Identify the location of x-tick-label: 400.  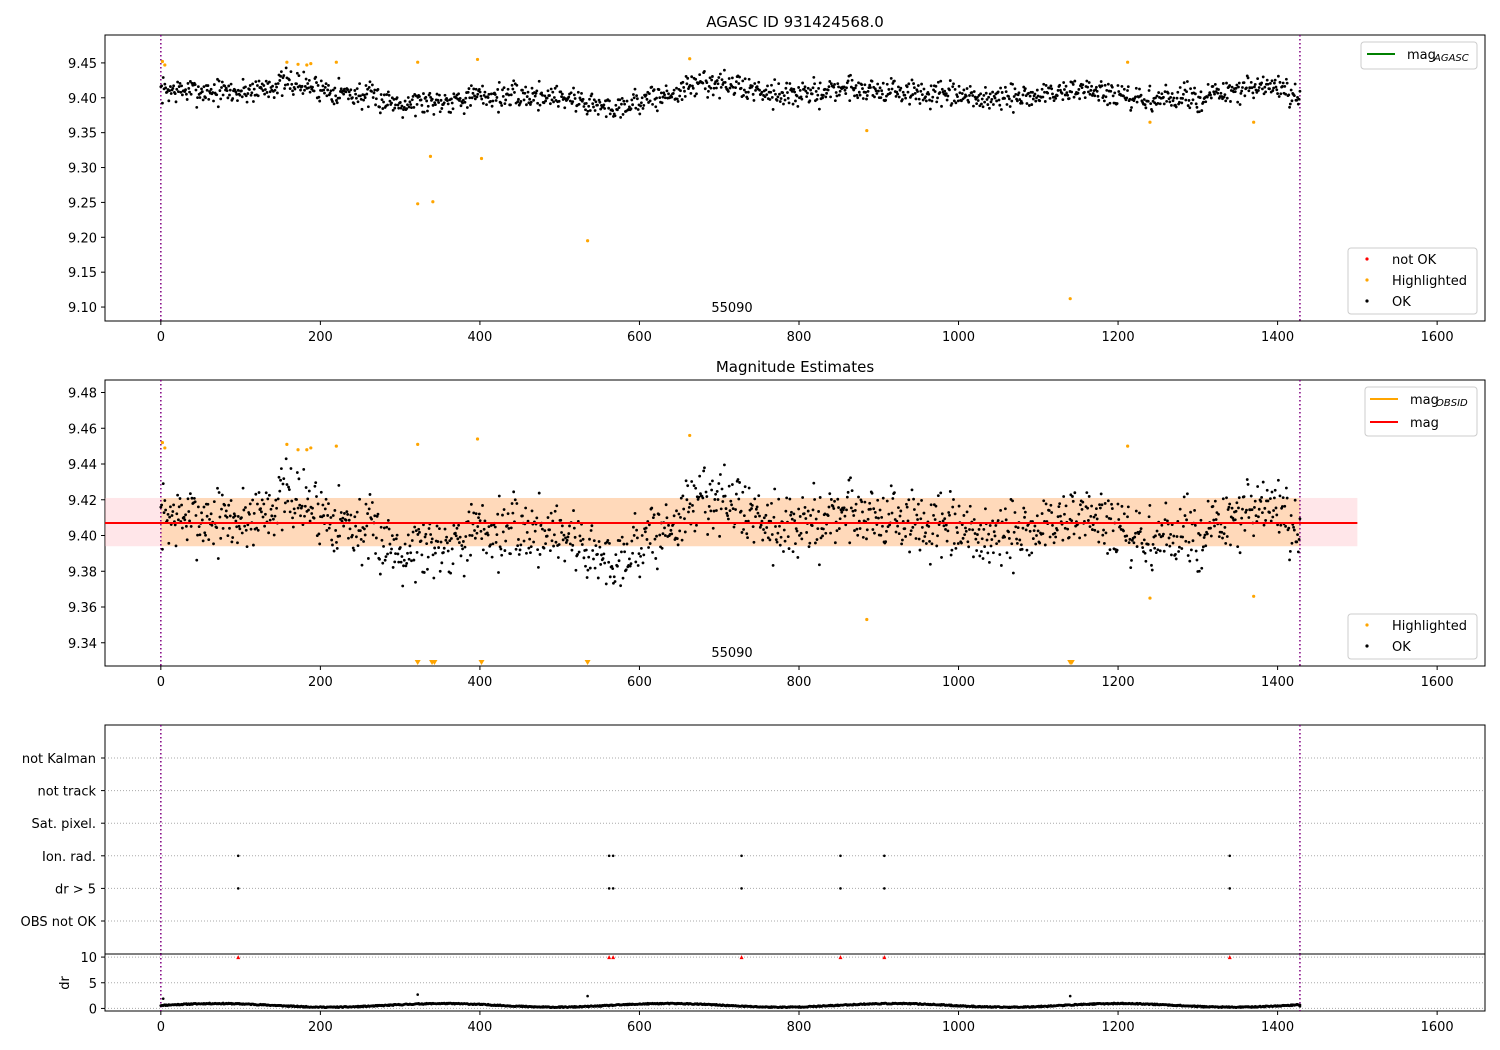
(479, 682).